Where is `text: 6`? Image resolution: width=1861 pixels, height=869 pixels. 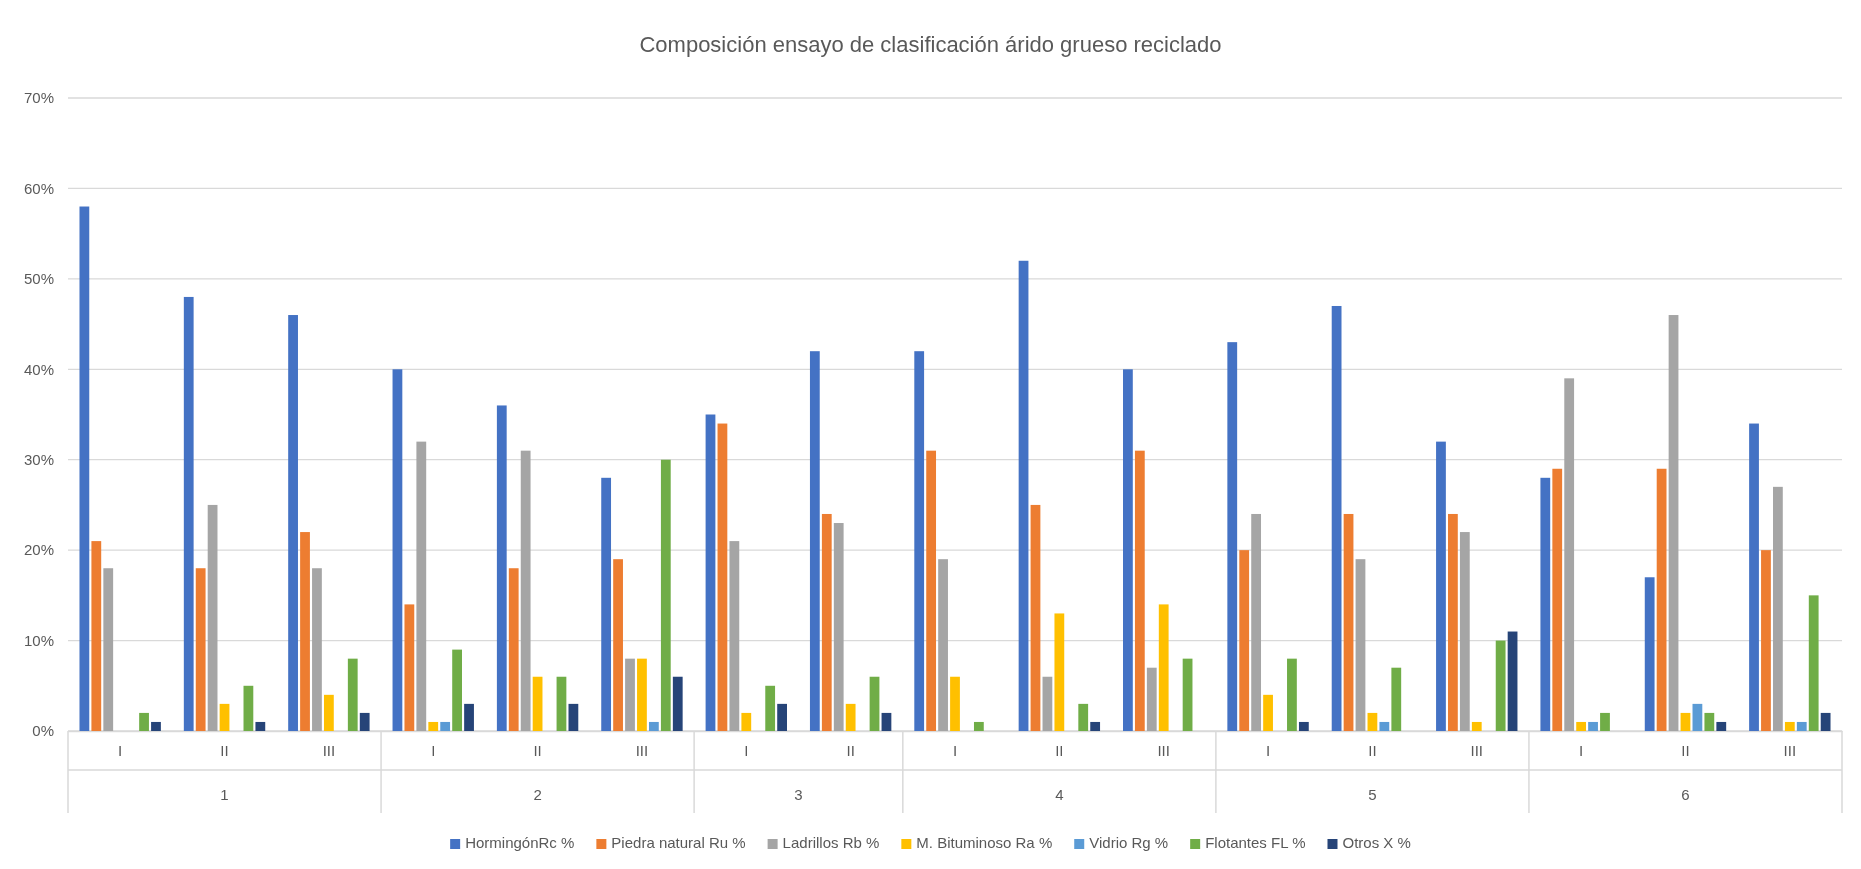
text: 6 is located at coordinates (1685, 794).